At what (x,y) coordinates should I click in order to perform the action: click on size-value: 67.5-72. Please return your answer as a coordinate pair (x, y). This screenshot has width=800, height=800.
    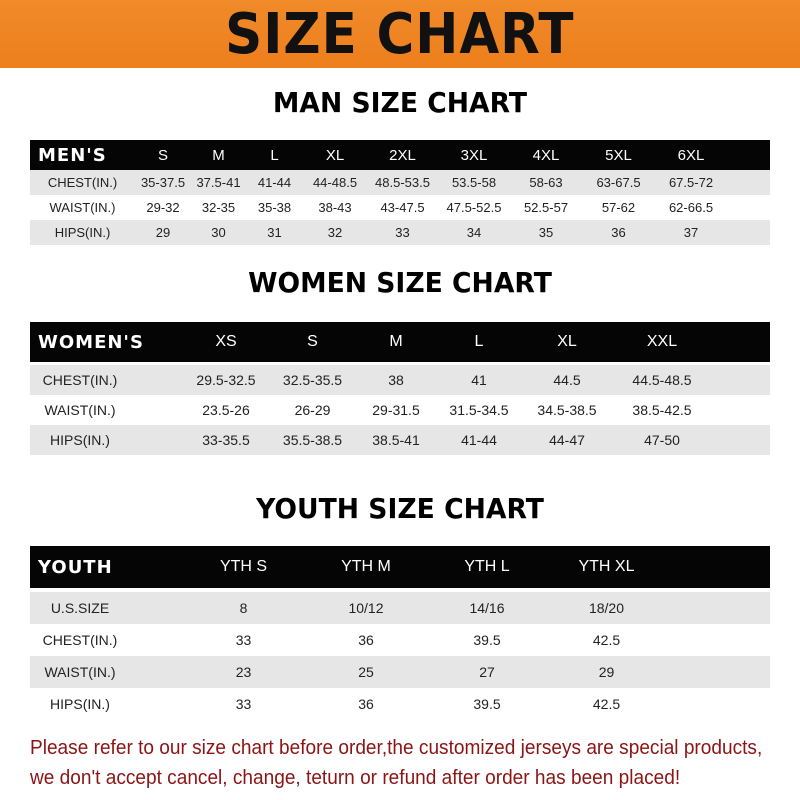
    Looking at the image, I should click on (691, 182).